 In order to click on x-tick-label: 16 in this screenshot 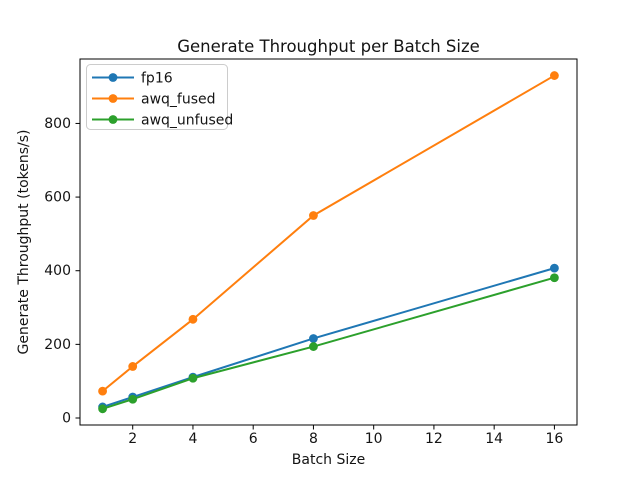, I will do `click(554, 439)`.